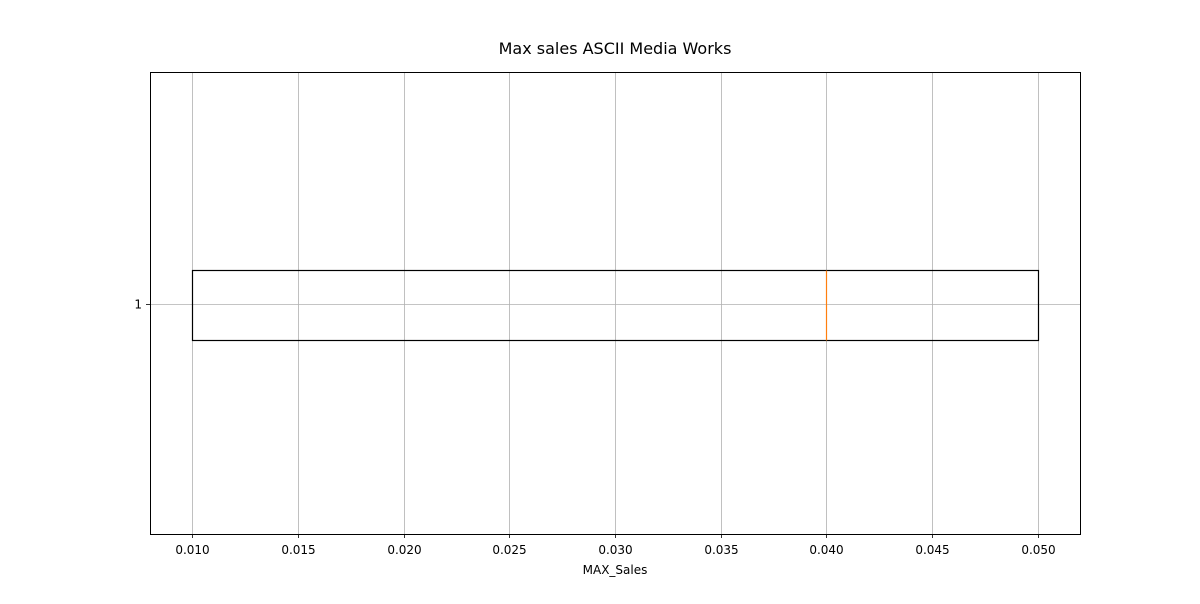 Image resolution: width=1200 pixels, height=604 pixels. What do you see at coordinates (1038, 550) in the screenshot?
I see `x-tick-label: 0.050` at bounding box center [1038, 550].